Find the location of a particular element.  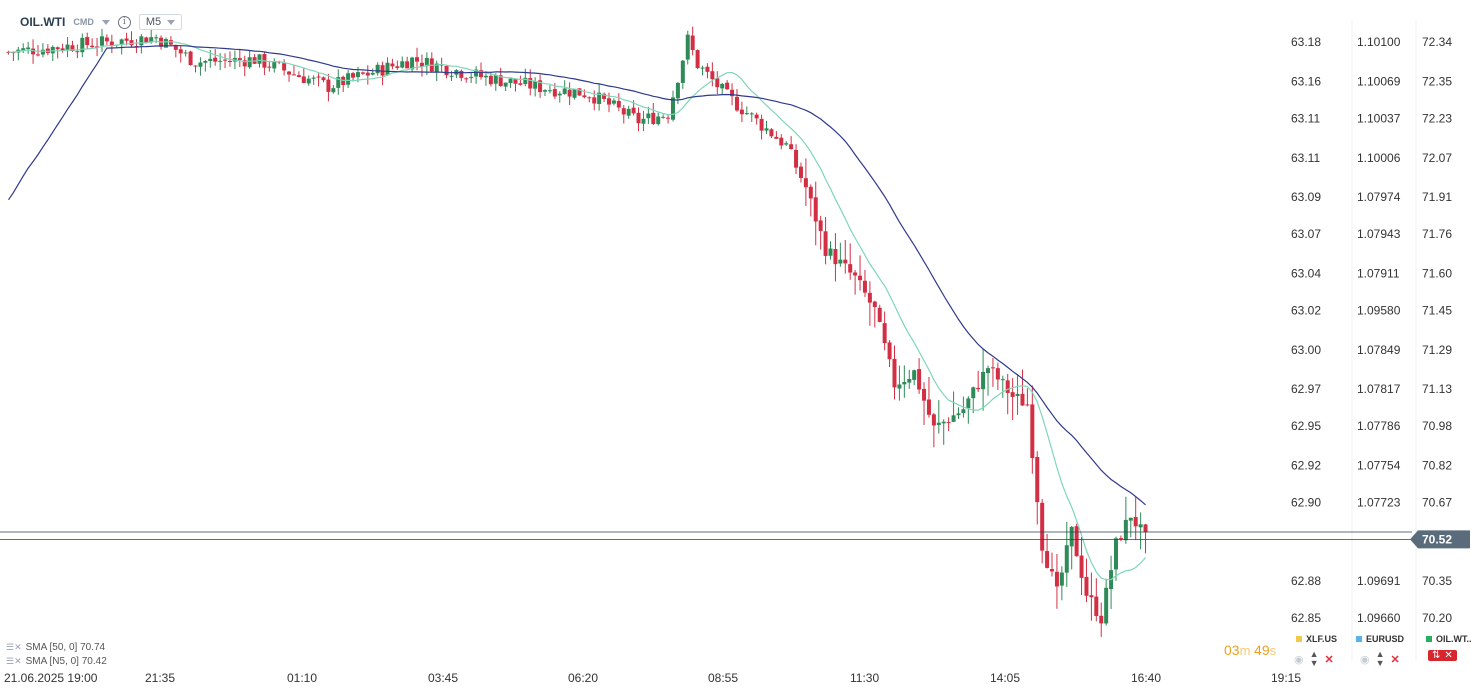

oil-axis-tick: 70.67 is located at coordinates (1437, 502).